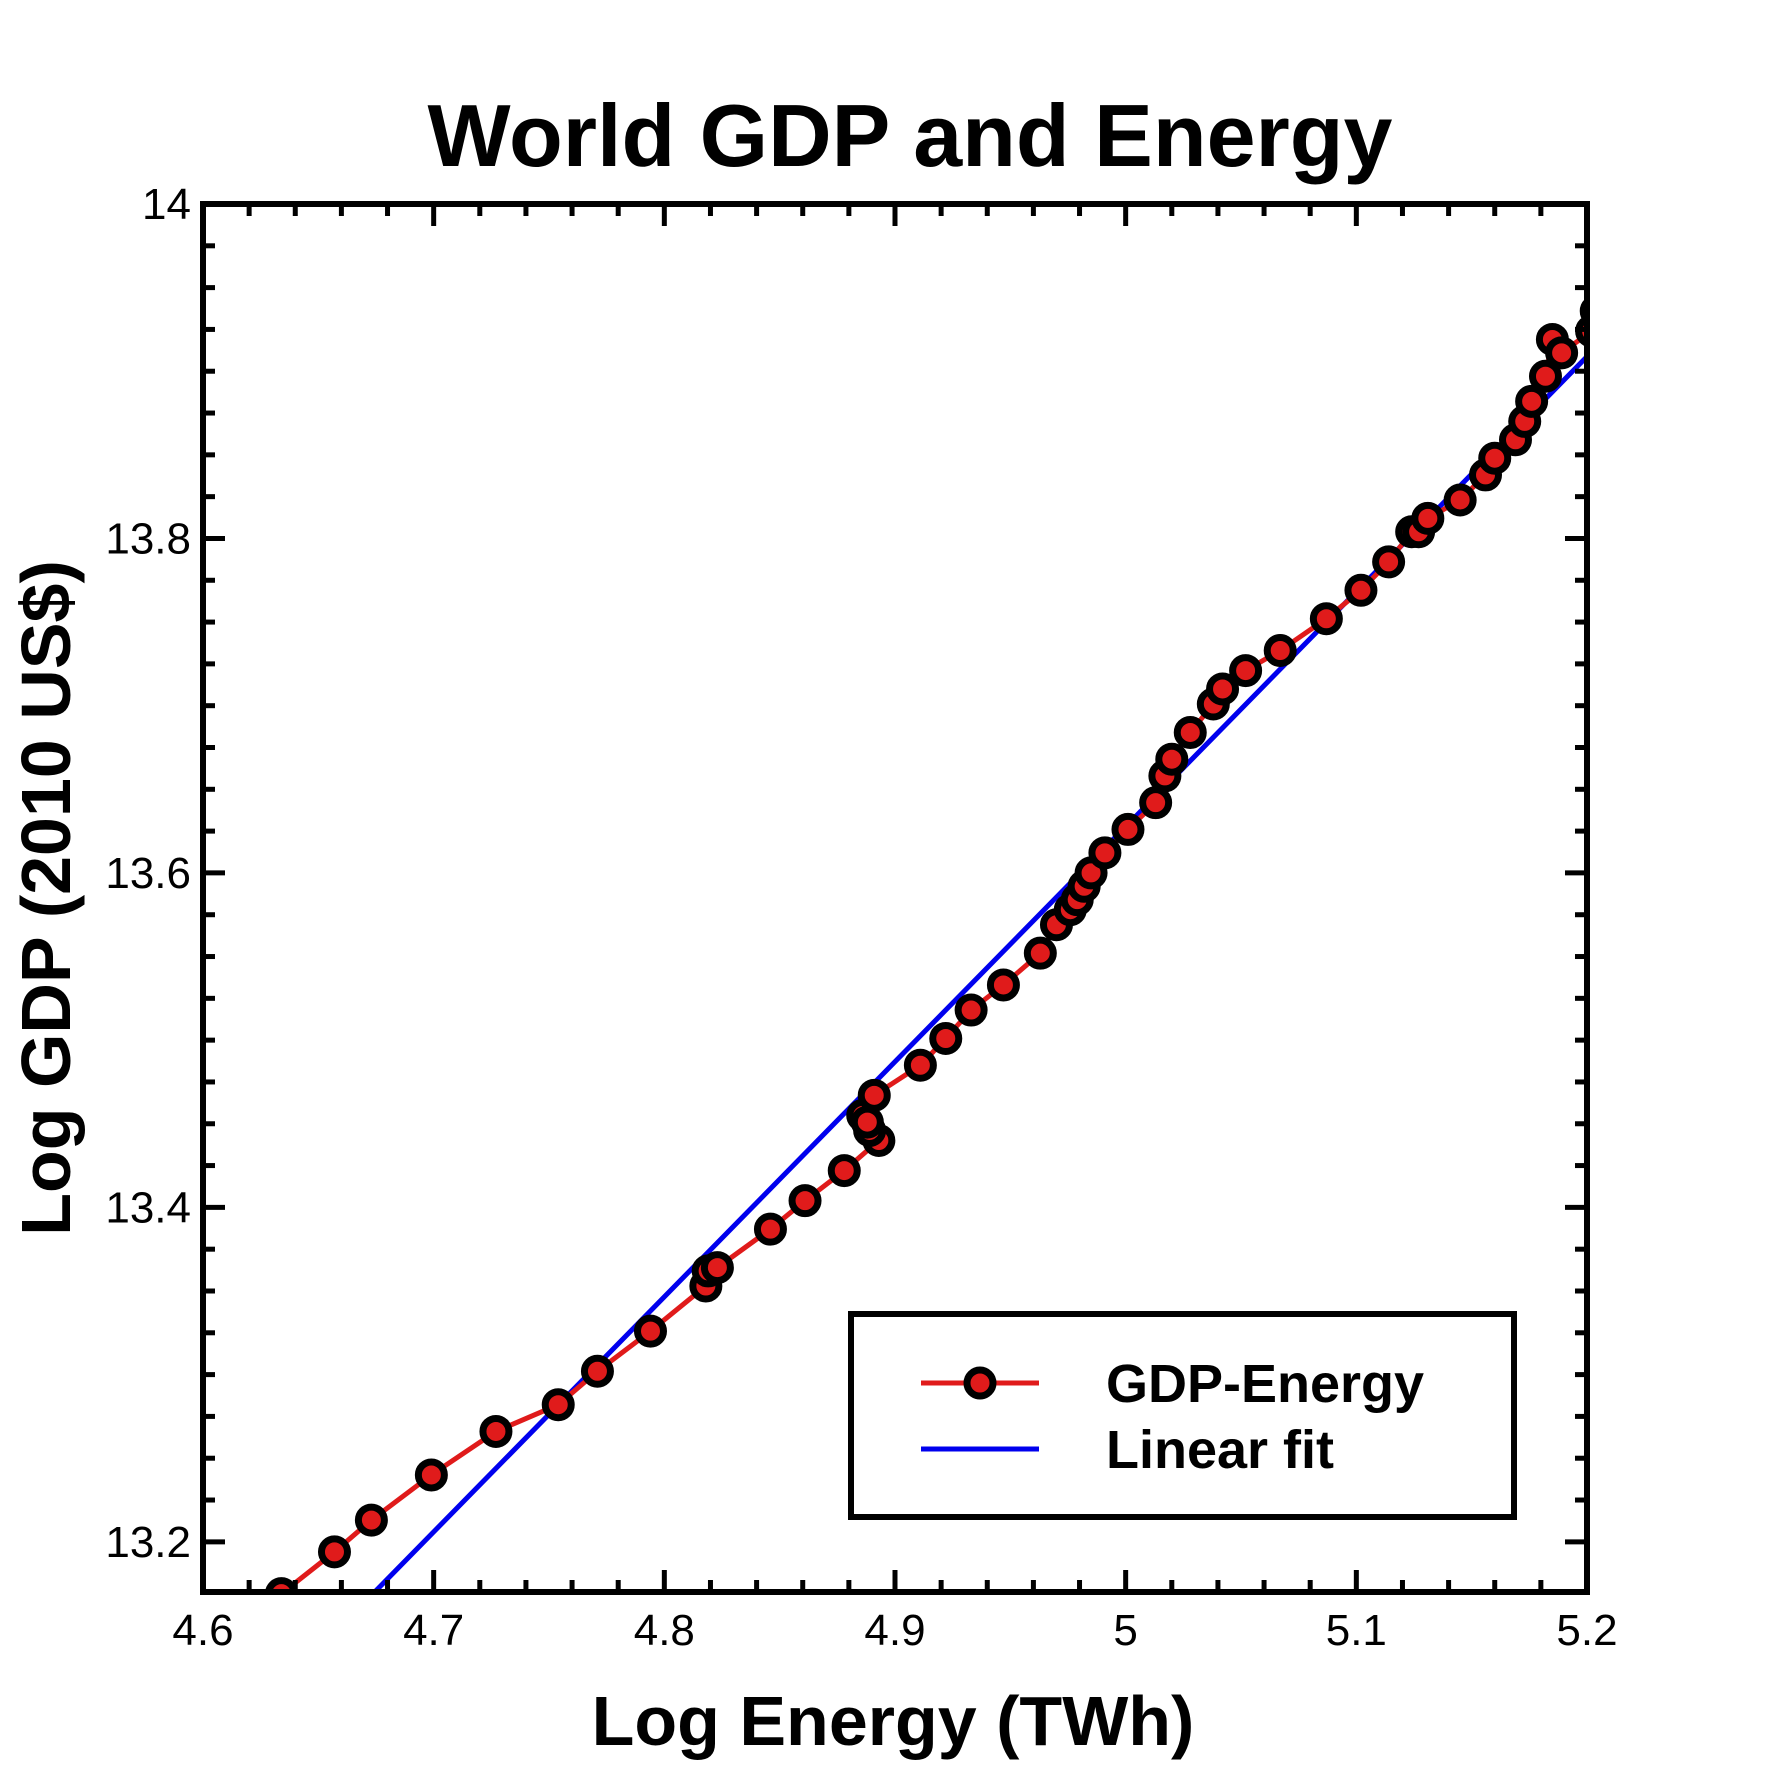  Describe the element at coordinates (148, 1207) in the screenshot. I see `y-tick-label: 13.4` at that location.